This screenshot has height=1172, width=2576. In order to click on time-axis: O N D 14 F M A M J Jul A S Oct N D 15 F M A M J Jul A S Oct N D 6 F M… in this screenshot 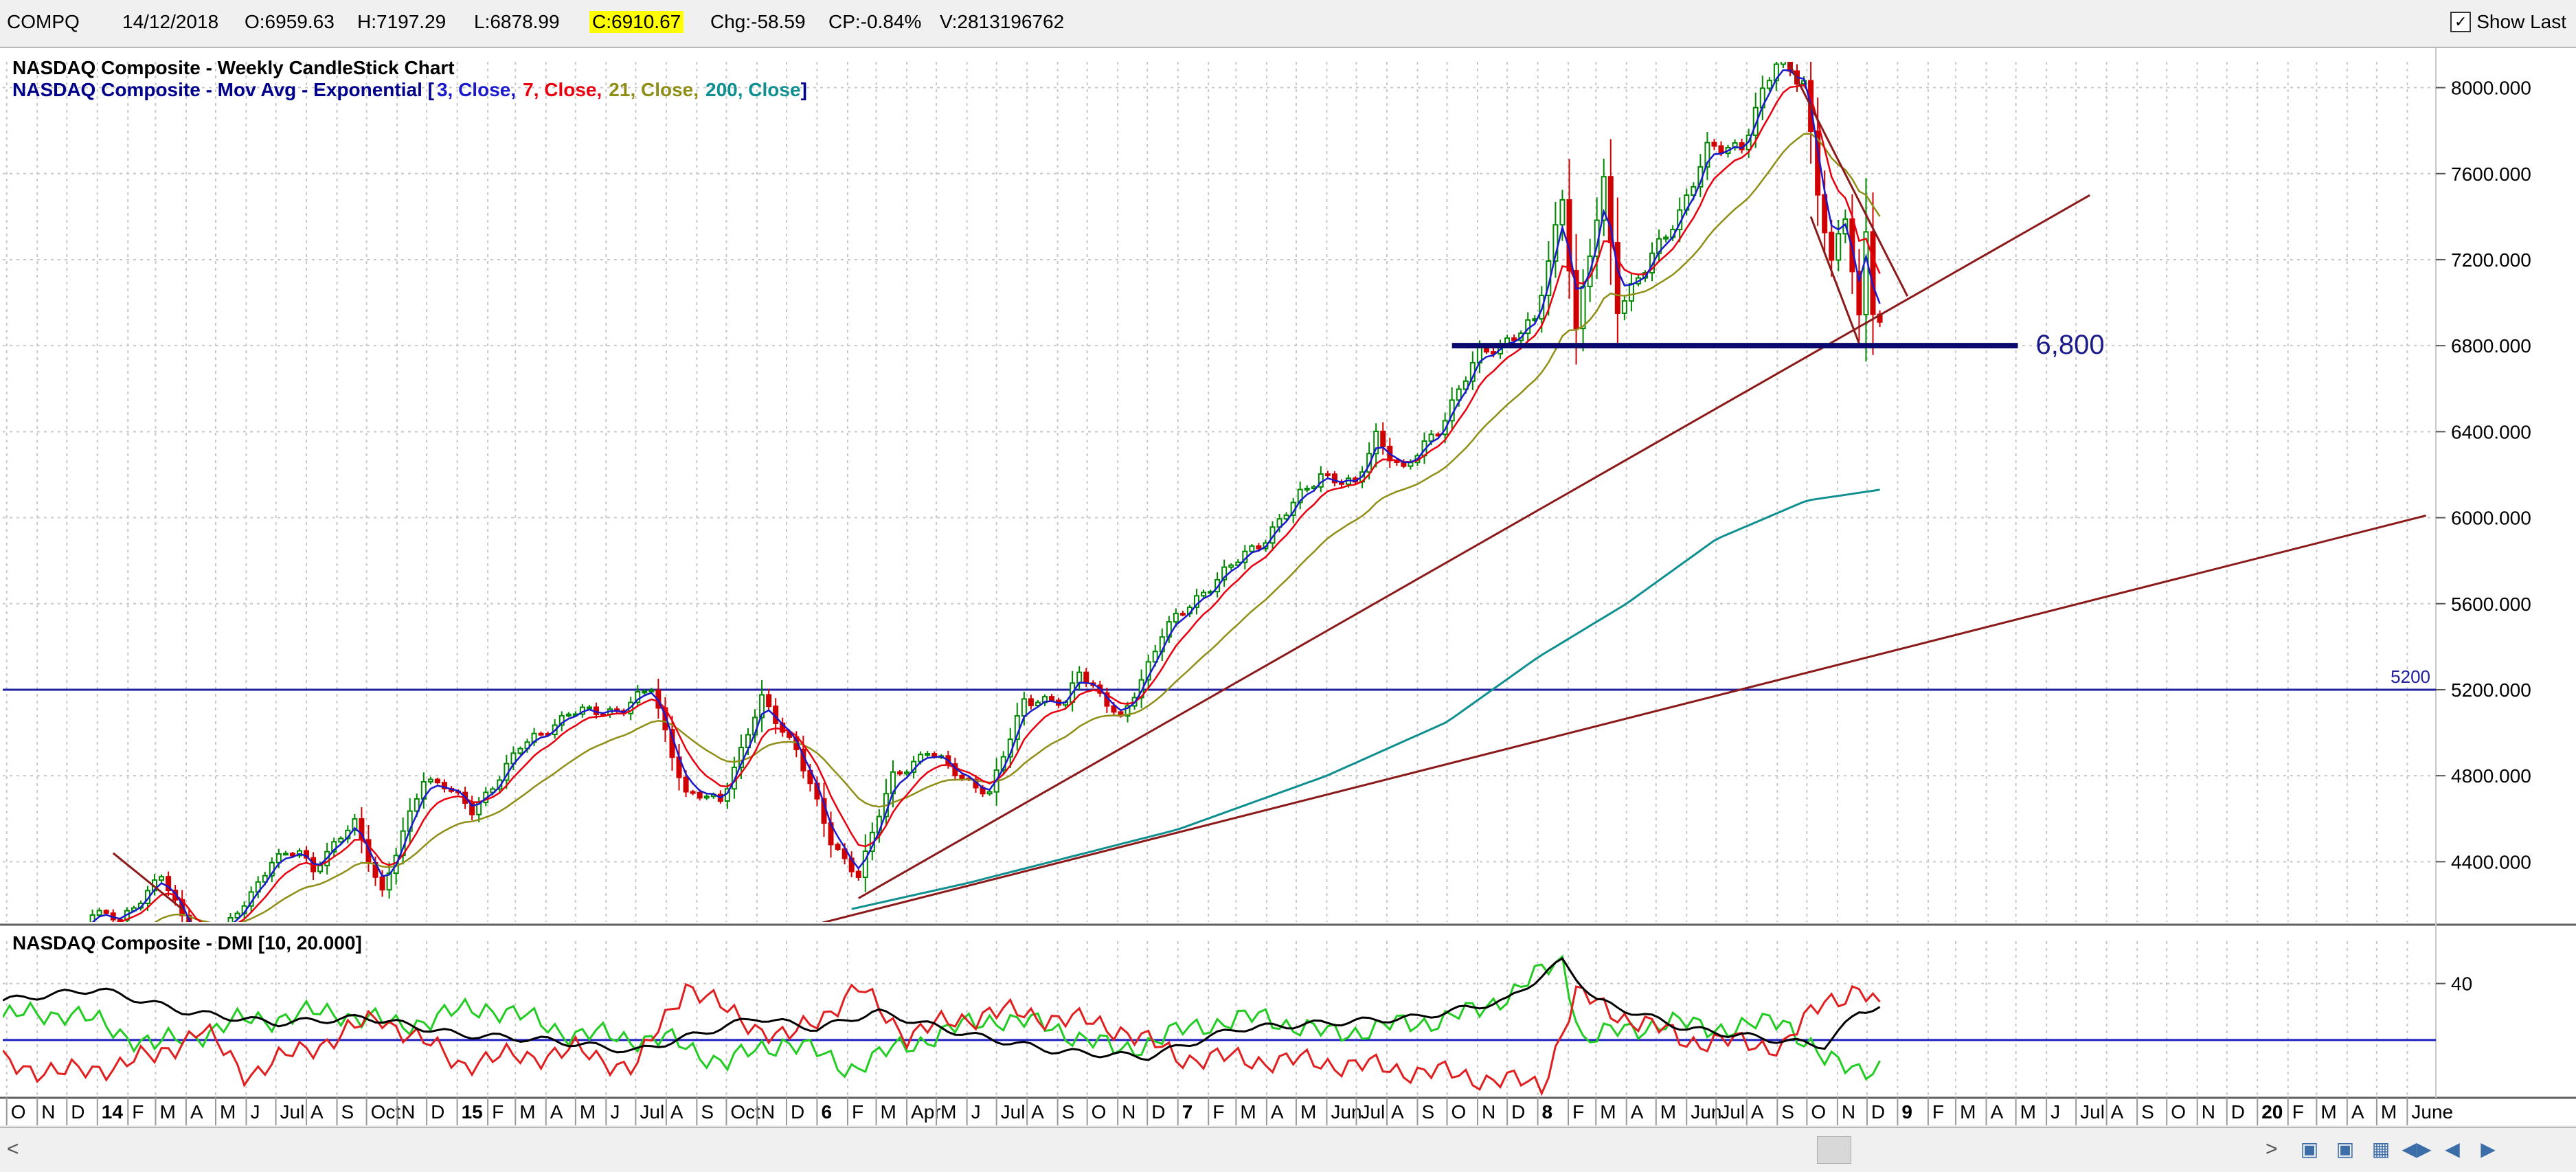, I will do `click(1229, 1110)`.